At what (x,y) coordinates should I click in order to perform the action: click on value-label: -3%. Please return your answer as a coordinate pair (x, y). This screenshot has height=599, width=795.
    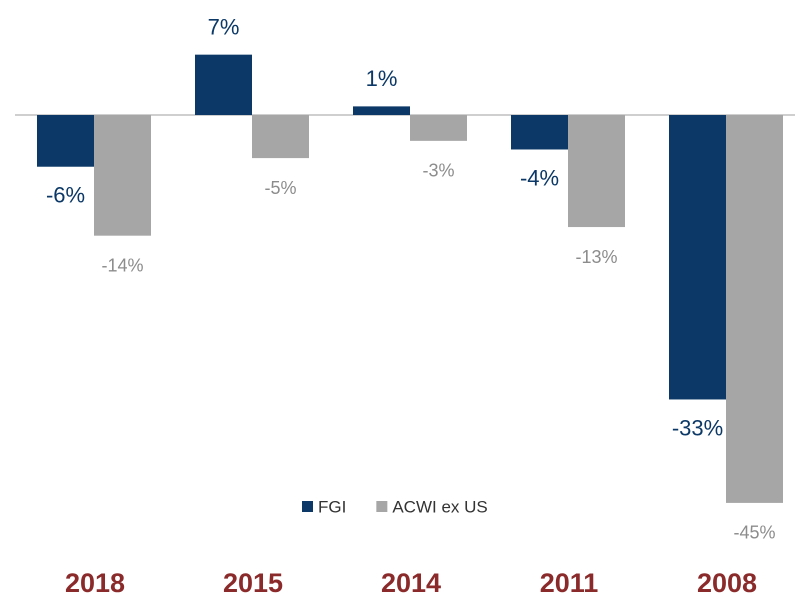
    Looking at the image, I should click on (438, 171).